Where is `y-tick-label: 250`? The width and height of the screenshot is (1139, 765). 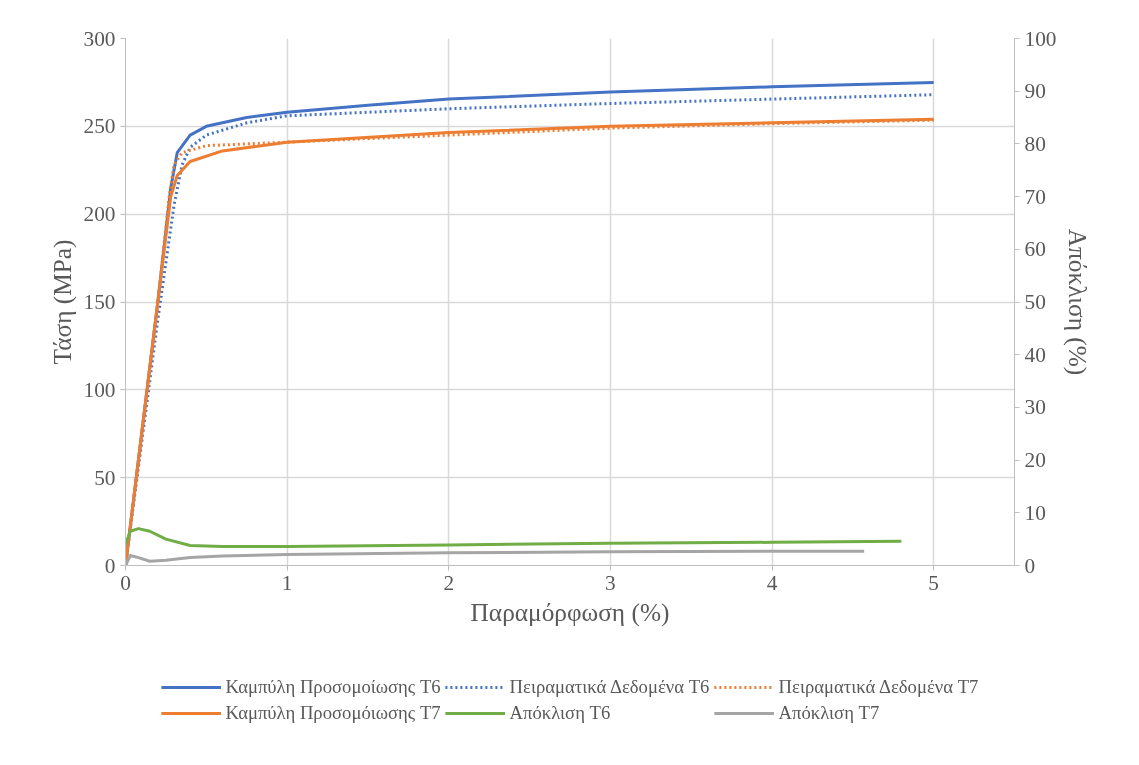
y-tick-label: 250 is located at coordinates (99, 126).